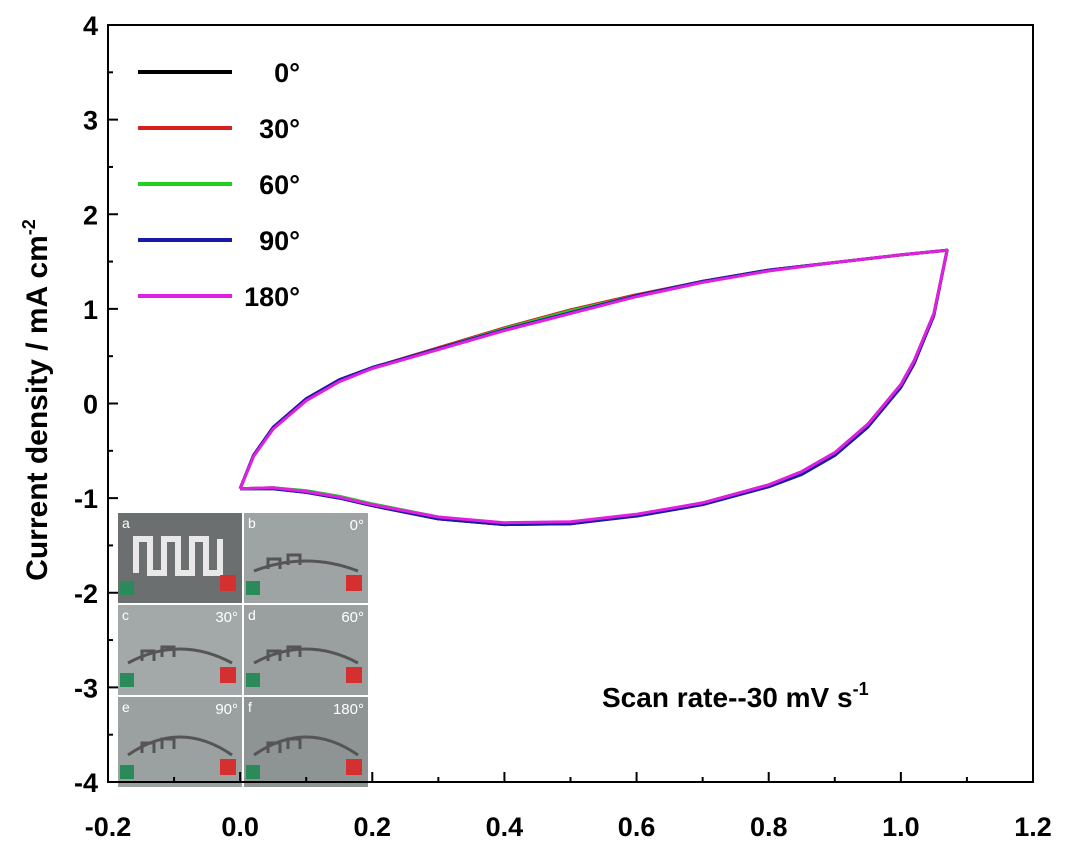 This screenshot has width=1071, height=850. Describe the element at coordinates (90, 121) in the screenshot. I see `y-tick-label: 3` at that location.